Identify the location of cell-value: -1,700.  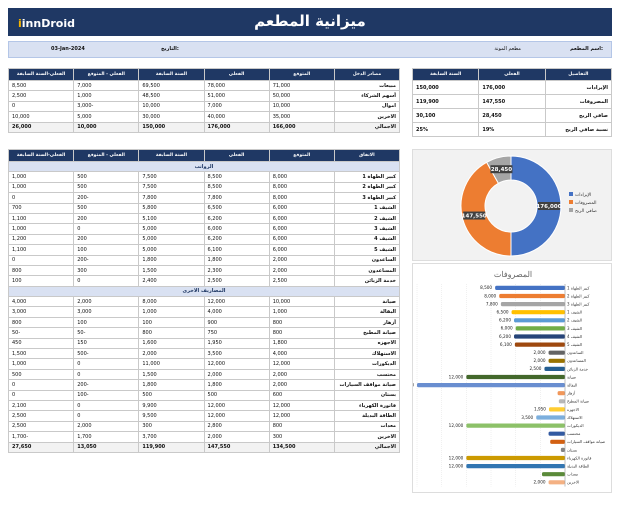
(41, 437).